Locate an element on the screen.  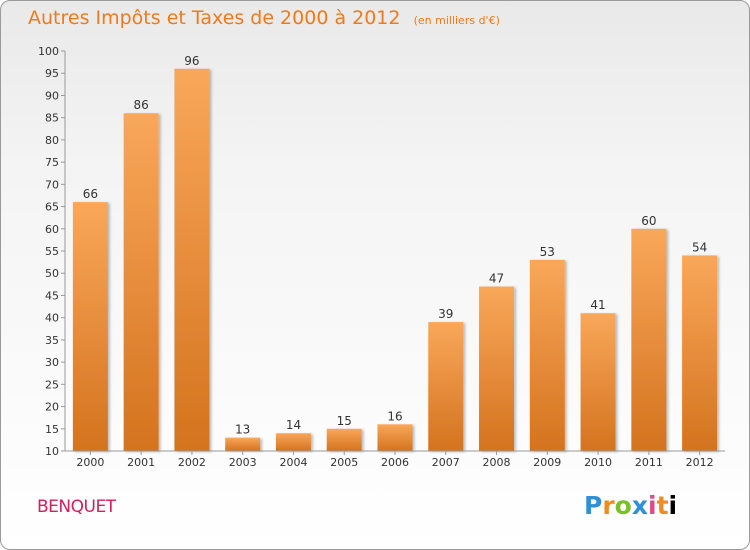
value-label-2003: 13 is located at coordinates (242, 430).